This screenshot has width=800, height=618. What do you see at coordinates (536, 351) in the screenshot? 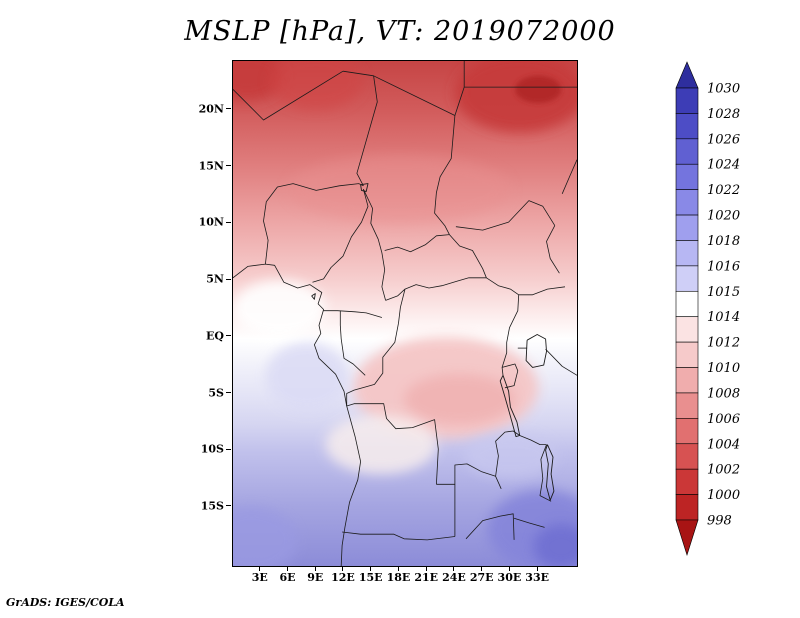
I see `lake-victoria` at bounding box center [536, 351].